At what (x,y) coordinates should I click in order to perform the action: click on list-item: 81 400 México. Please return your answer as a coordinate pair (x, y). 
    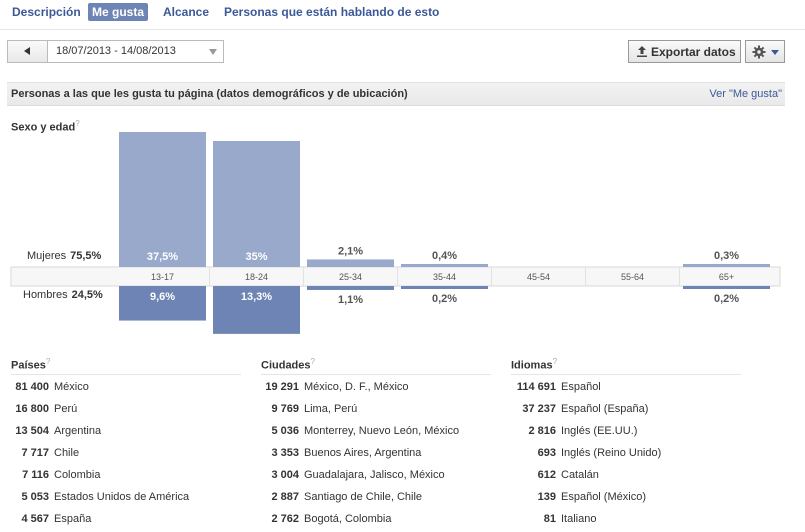
    Looking at the image, I should click on (100, 387).